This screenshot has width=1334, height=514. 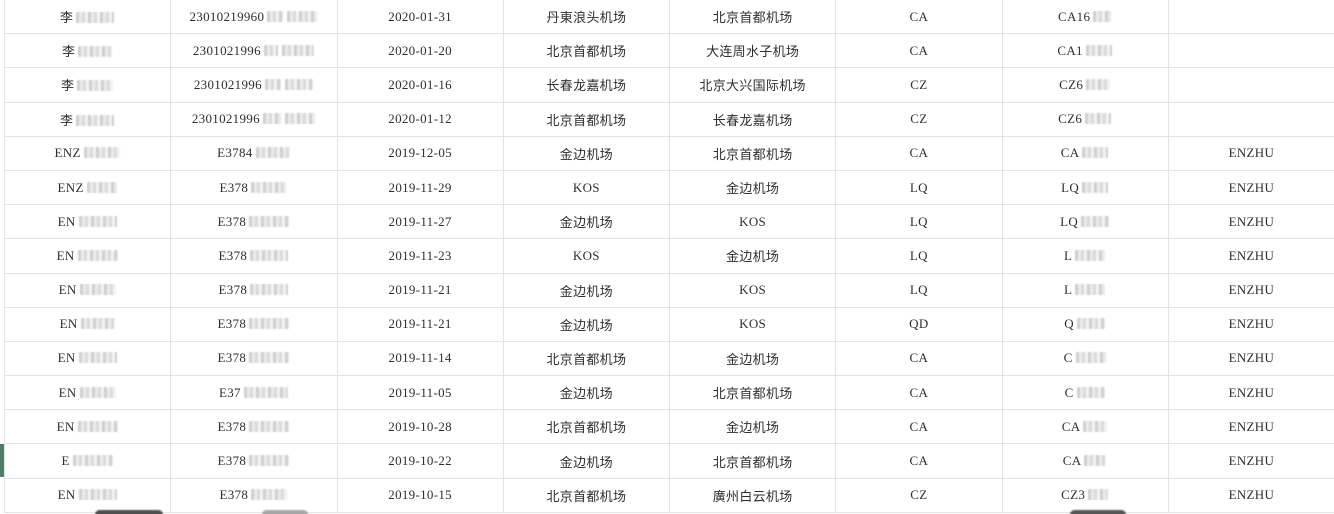 I want to click on cell-doc: E37, so click(x=254, y=393).